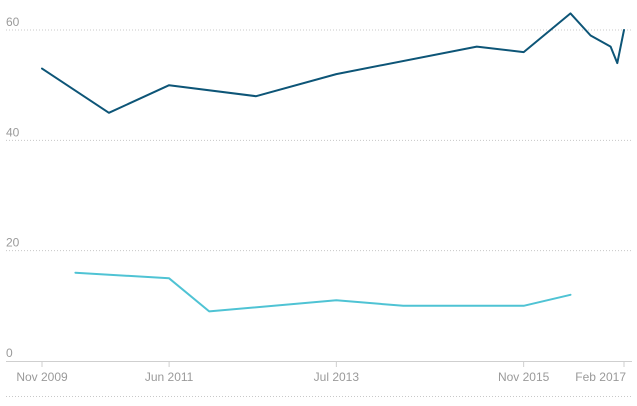 The height and width of the screenshot is (406, 637). Describe the element at coordinates (337, 377) in the screenshot. I see `x-tick-label-jul-2013: Jul 2013` at that location.